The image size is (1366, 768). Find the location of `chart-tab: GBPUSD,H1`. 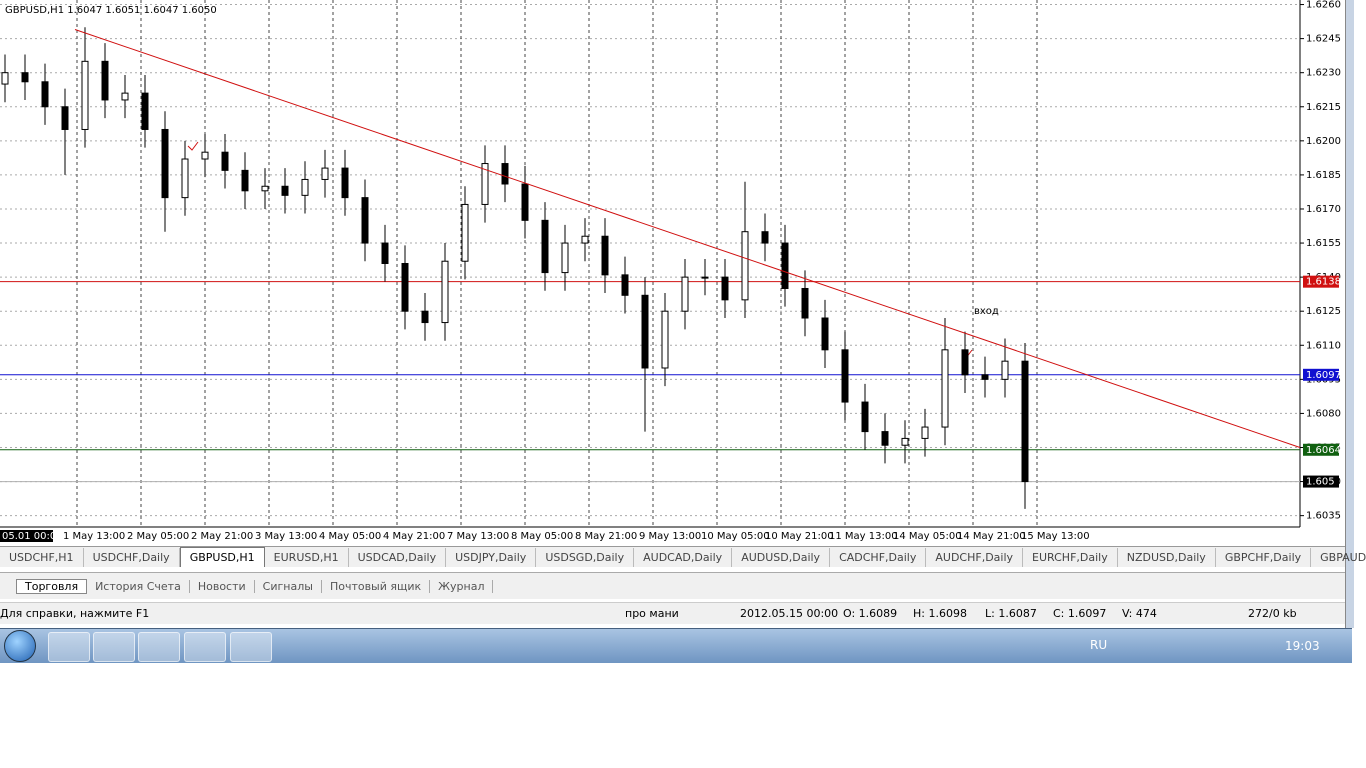

chart-tab: GBPUSD,H1 is located at coordinates (222, 557).